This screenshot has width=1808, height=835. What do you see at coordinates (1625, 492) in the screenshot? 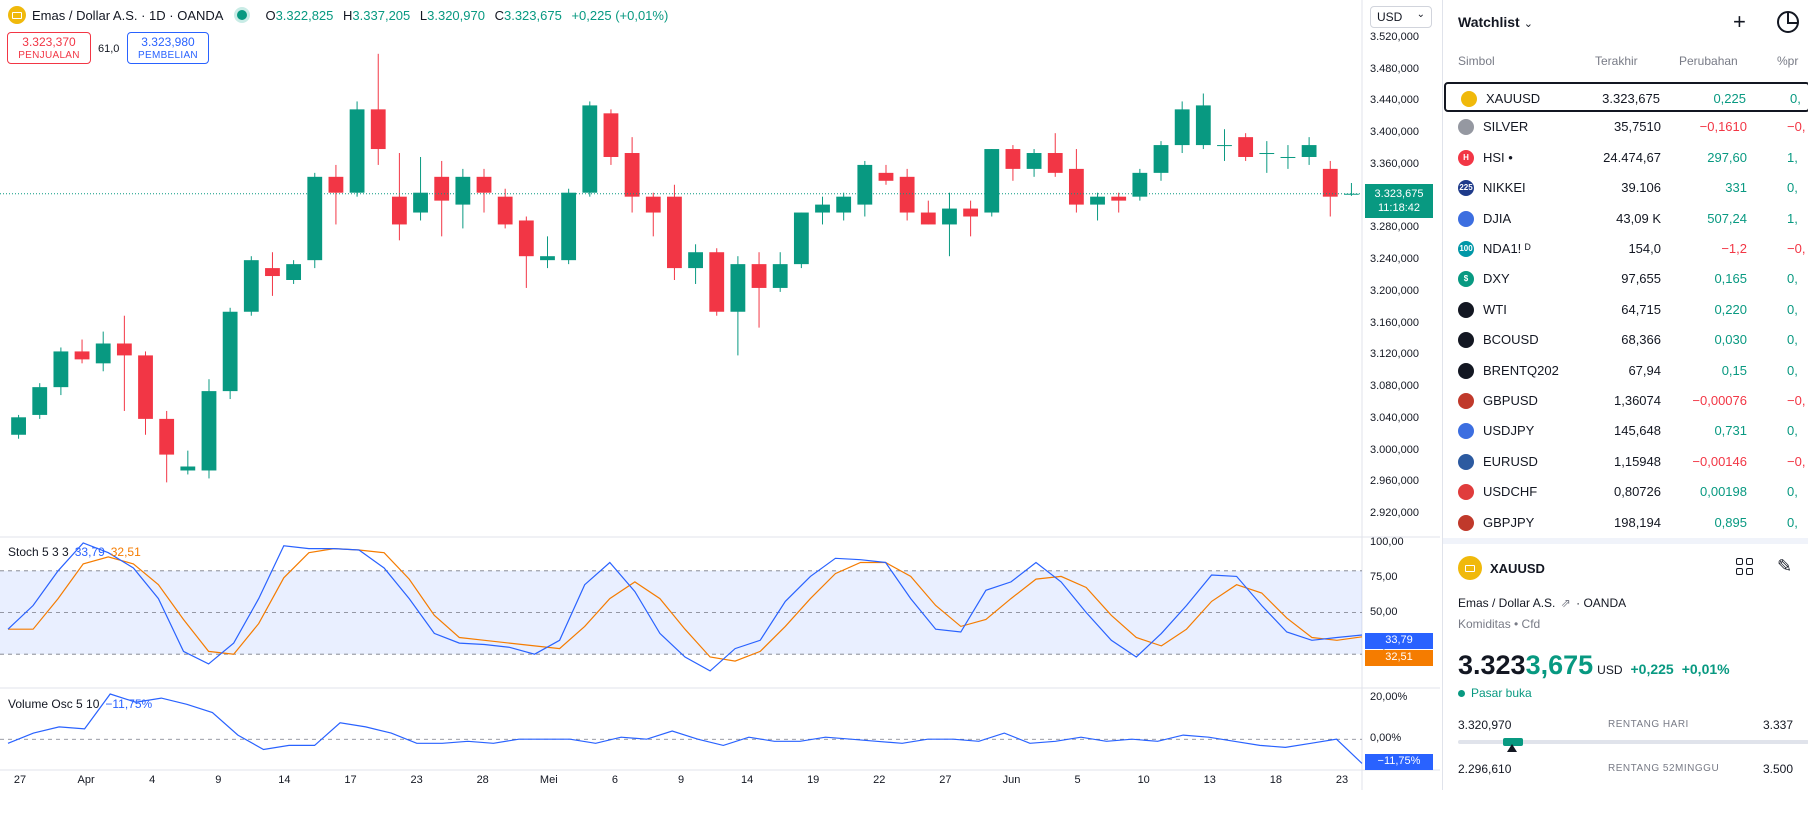
I see `watchlist-row: USDCHF 0,80726 0,00198 0,` at bounding box center [1625, 492].